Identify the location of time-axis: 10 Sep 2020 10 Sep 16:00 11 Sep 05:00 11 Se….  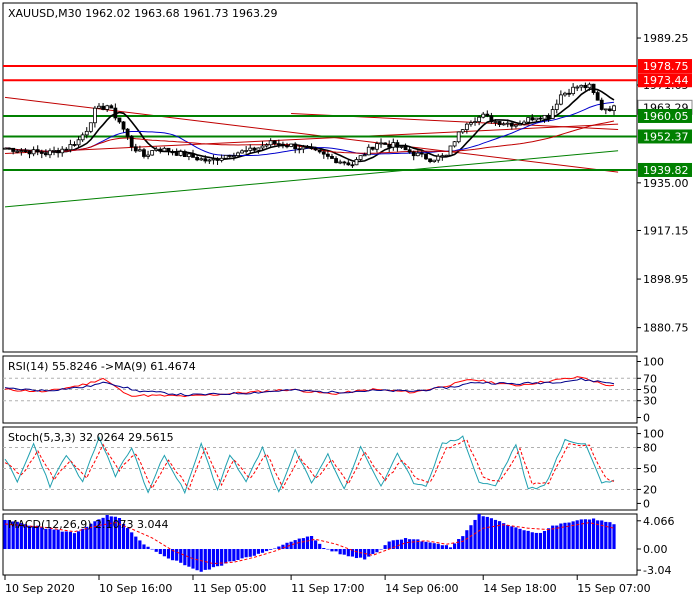
(327, 585).